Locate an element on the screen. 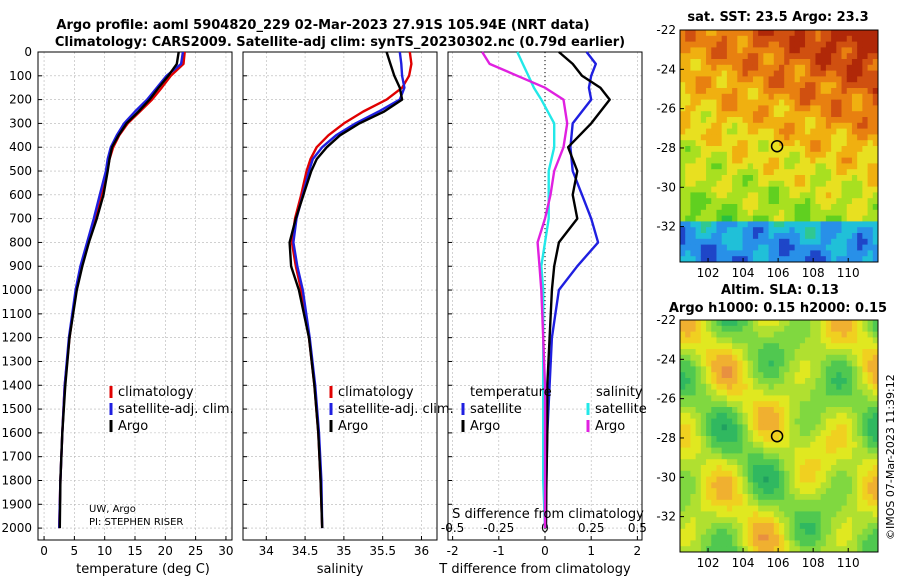  map-y-tick-label: -24 is located at coordinates (666, 69).